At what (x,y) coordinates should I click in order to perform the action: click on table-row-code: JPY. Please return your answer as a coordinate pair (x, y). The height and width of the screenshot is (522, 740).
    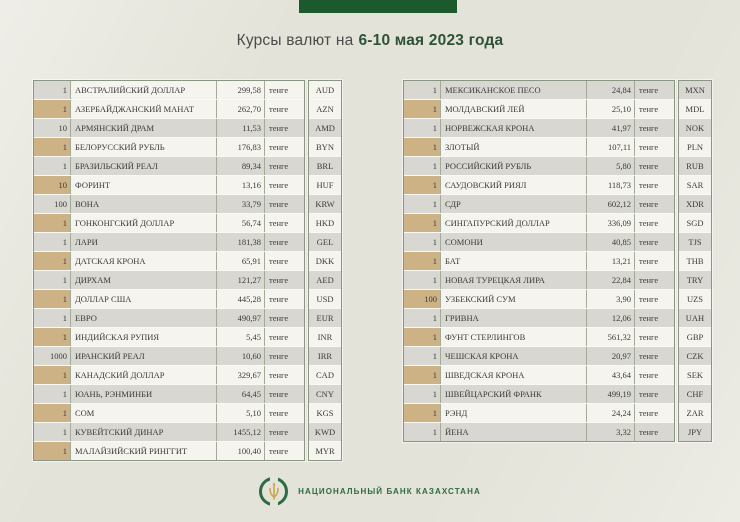
    Looking at the image, I should click on (695, 431).